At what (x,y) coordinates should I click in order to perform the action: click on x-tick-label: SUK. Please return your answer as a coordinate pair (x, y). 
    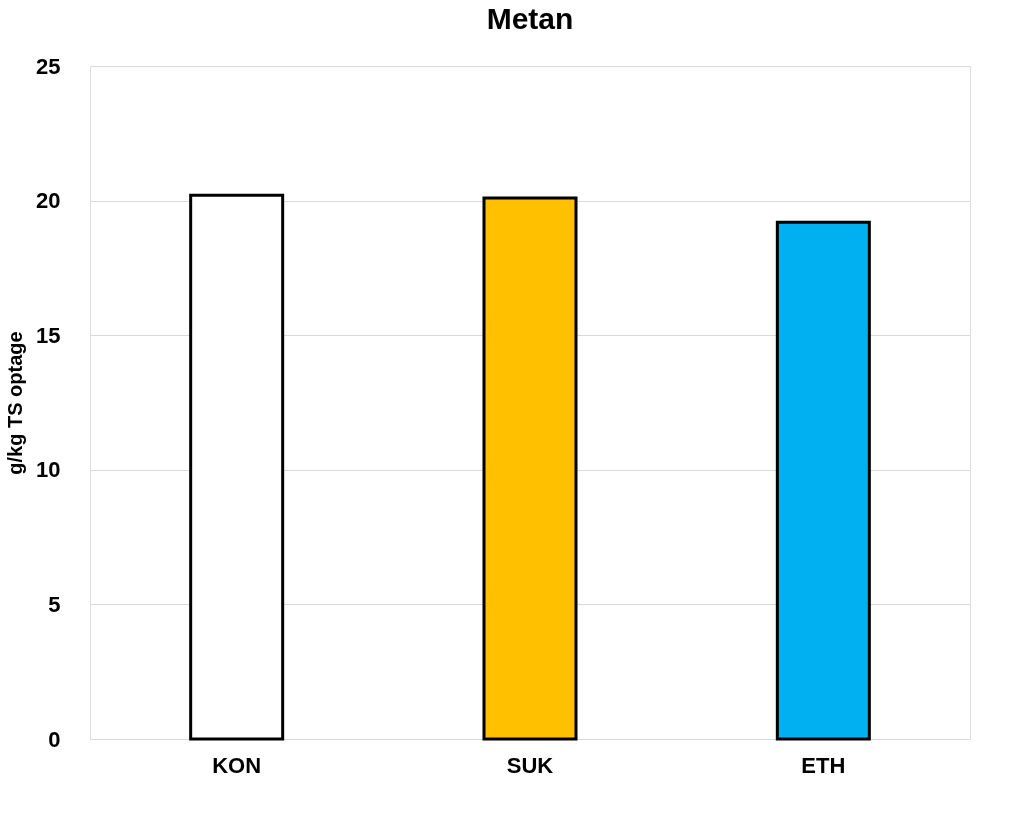
    Looking at the image, I should click on (530, 765).